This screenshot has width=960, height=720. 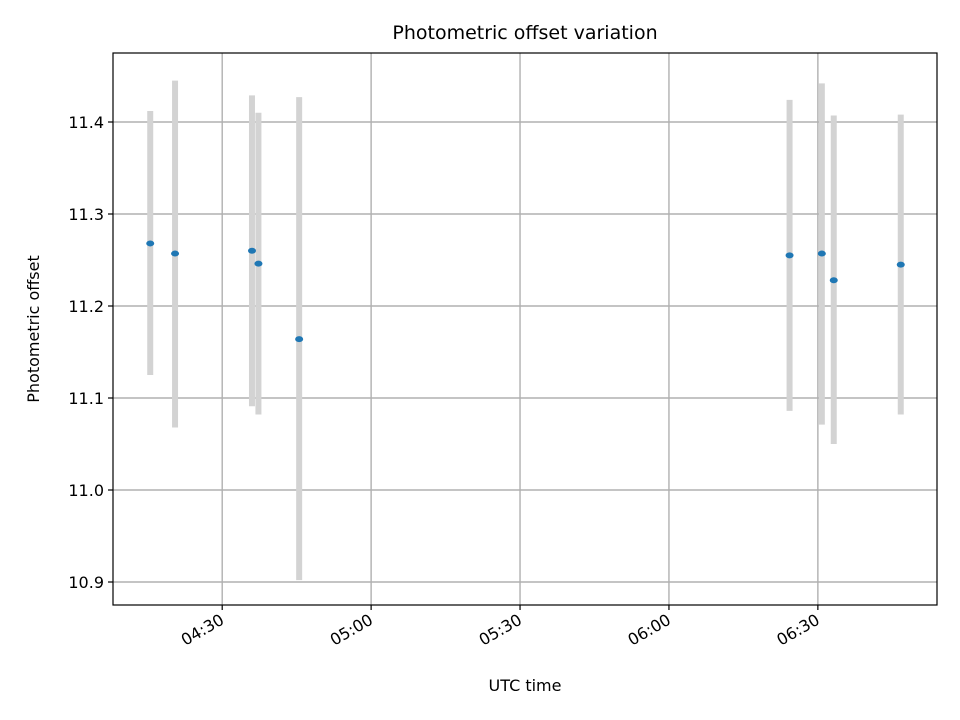 What do you see at coordinates (524, 33) in the screenshot?
I see `chart-title: Photometric offset variation` at bounding box center [524, 33].